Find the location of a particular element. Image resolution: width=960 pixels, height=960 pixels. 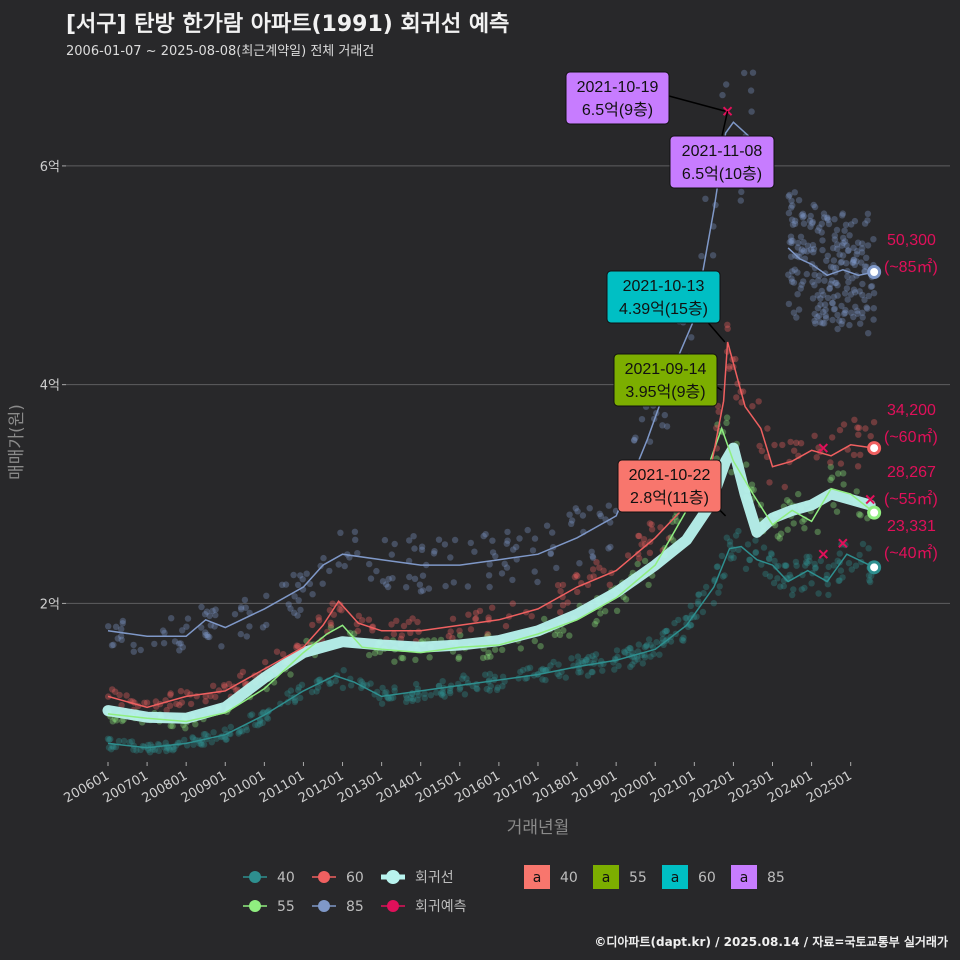

callout-date: 2021-09-14 is located at coordinates (666, 369).